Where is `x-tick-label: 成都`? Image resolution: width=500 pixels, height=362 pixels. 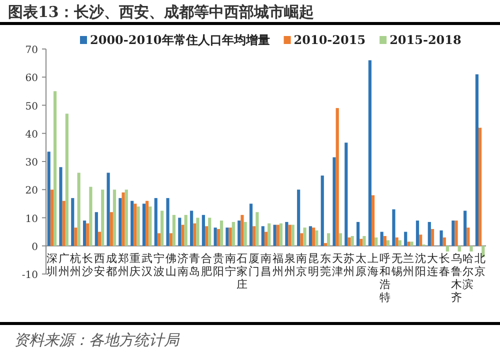
x-tick-label: 成都 is located at coordinates (111, 265).